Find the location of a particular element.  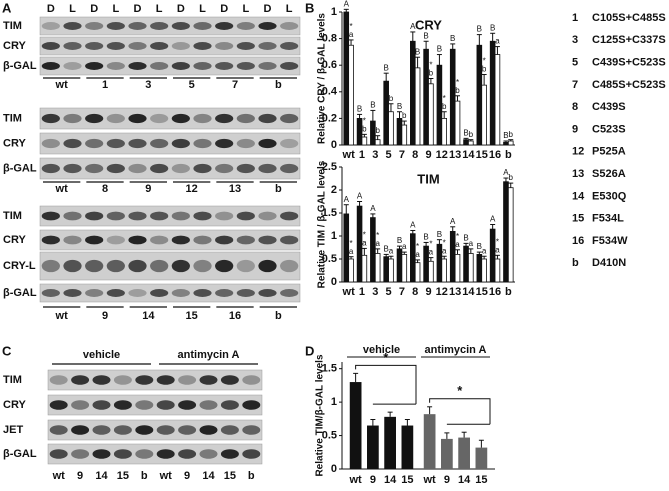

sig-bracket is located at coordinates (460, 411).